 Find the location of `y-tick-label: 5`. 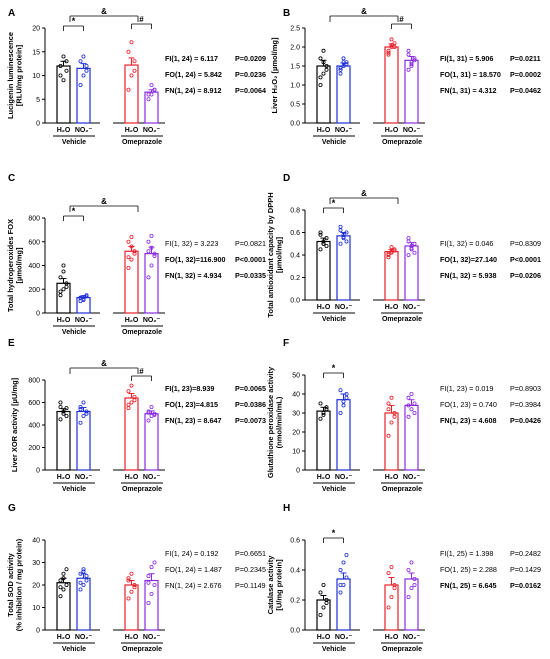

y-tick-label: 5 is located at coordinates (38, 100).